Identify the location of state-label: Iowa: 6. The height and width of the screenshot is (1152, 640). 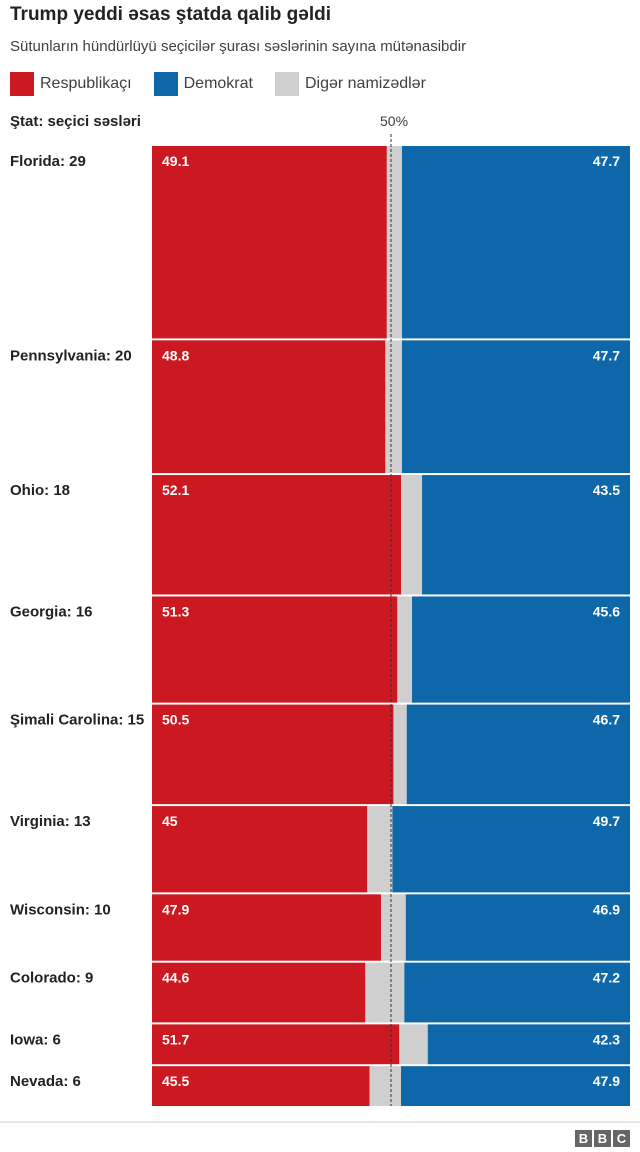
(35, 1039).